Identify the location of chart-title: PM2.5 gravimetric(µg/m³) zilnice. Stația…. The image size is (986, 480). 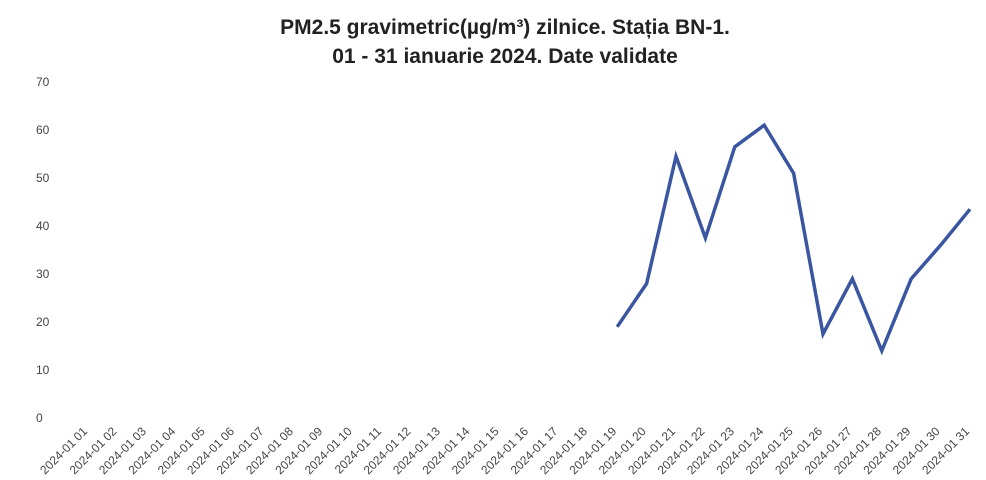
(505, 27).